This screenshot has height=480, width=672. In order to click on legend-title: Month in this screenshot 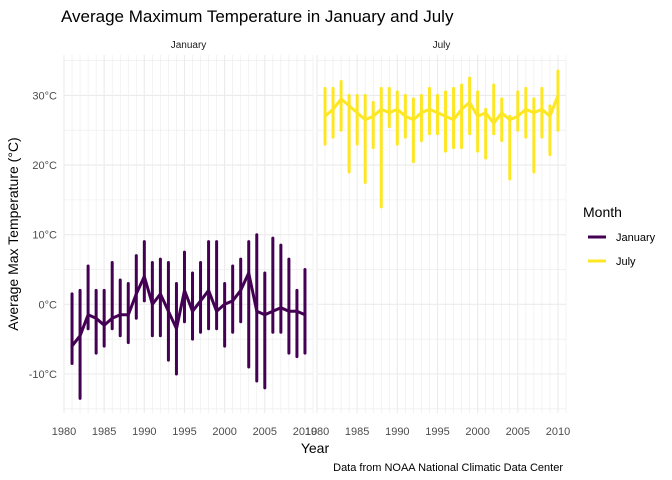, I will do `click(602, 212)`.